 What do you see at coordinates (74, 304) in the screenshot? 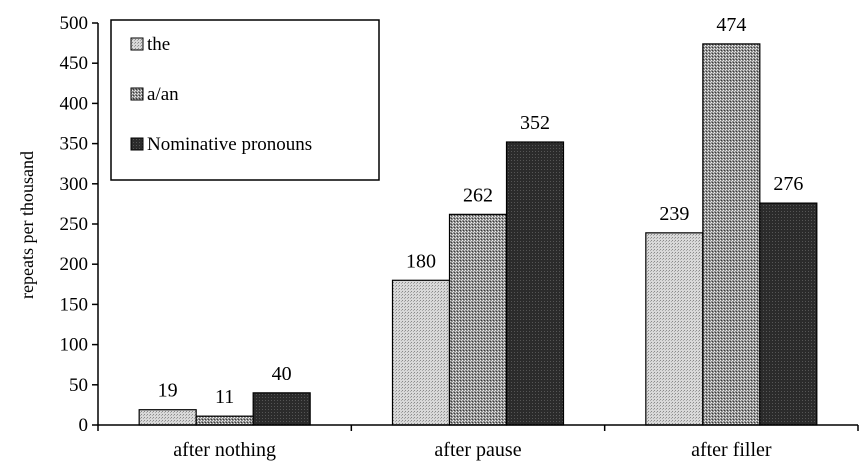
I see `y-tick-label: 150` at bounding box center [74, 304].